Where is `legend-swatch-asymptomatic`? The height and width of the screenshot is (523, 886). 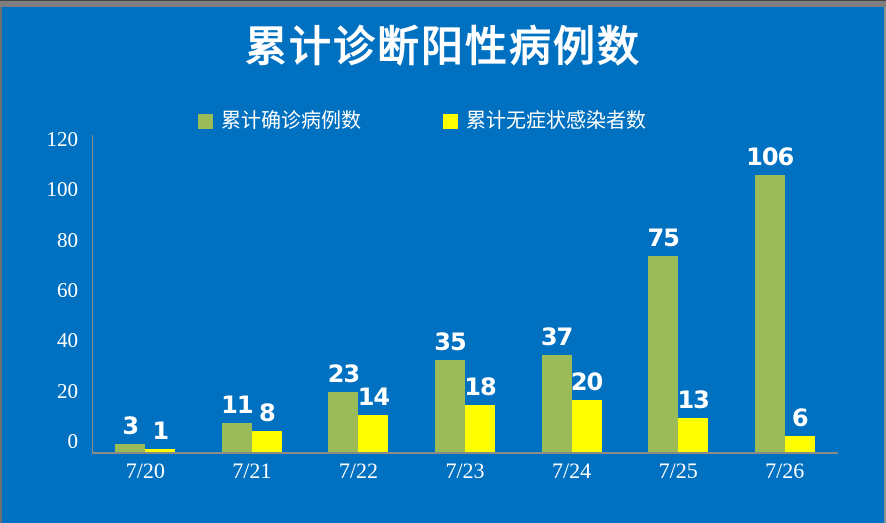 legend-swatch-asymptomatic is located at coordinates (450, 121).